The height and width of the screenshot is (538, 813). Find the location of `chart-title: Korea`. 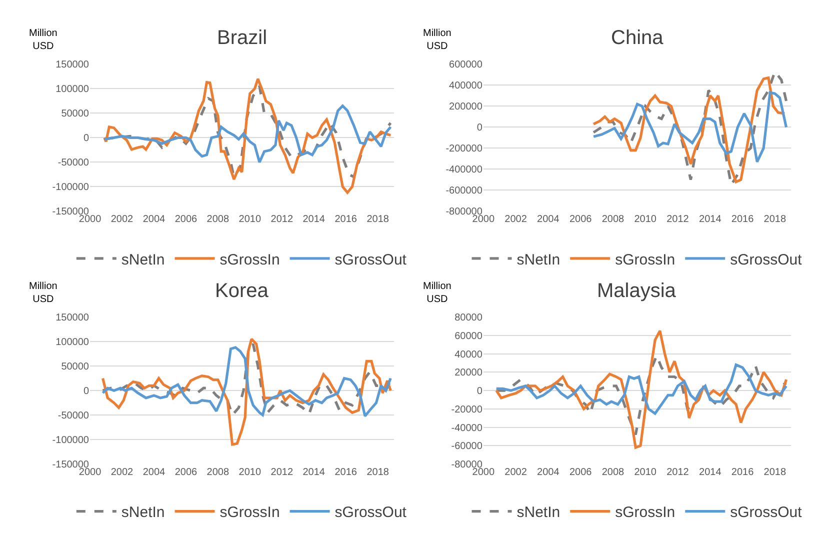

chart-title: Korea is located at coordinates (242, 291).